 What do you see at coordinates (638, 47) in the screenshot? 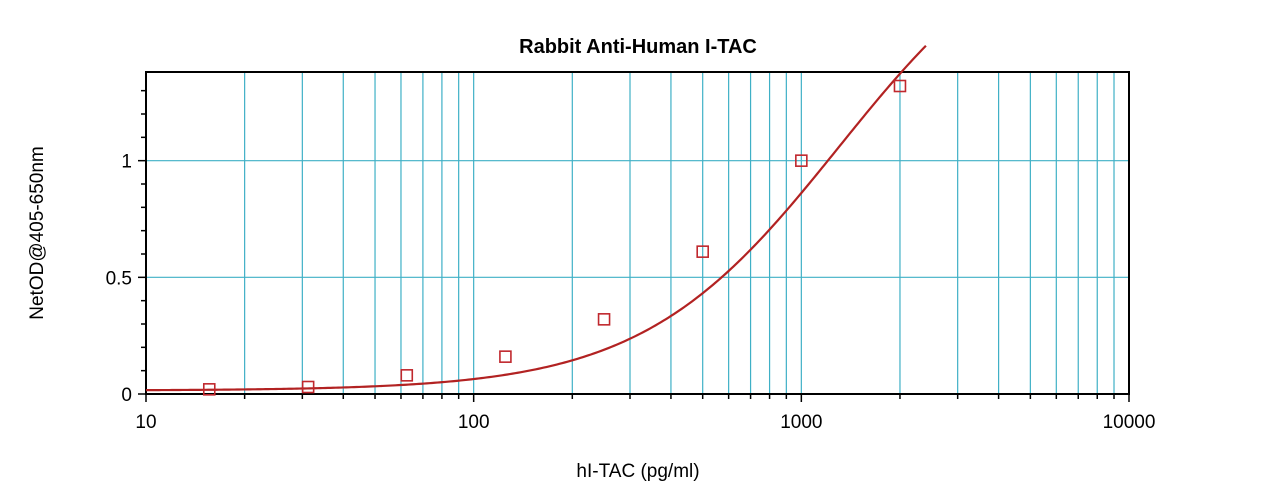
I see `chart-title: Rabbit Anti-Human I-TAC` at bounding box center [638, 47].